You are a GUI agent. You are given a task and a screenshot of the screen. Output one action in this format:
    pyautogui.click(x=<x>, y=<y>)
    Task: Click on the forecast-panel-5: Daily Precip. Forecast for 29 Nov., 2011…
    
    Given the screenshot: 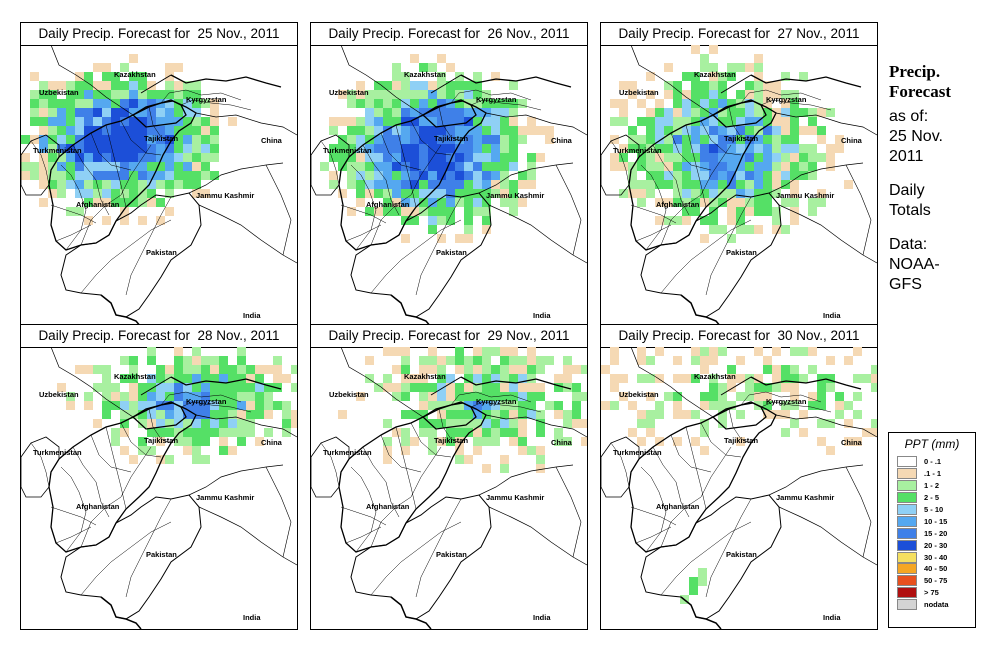 What is the action you would take?
    pyautogui.click(x=449, y=477)
    